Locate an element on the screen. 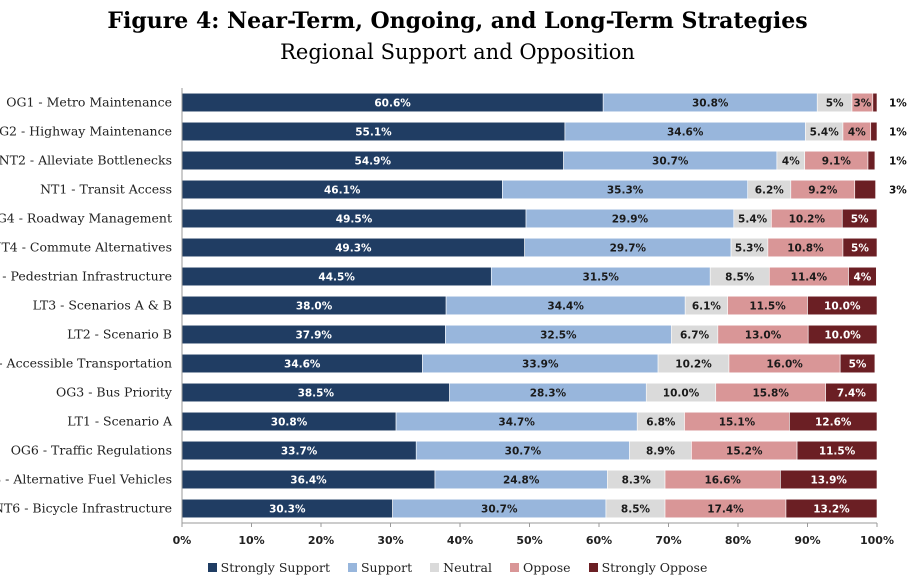 The width and height of the screenshot is (915, 583). data-label: 13.0% is located at coordinates (763, 336).